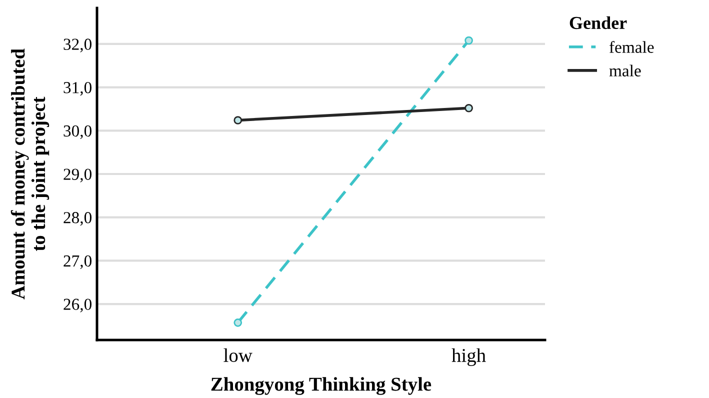  What do you see at coordinates (30, 174) in the screenshot?
I see `y-axis-title: Amount of money contributed to the joint project` at bounding box center [30, 174].